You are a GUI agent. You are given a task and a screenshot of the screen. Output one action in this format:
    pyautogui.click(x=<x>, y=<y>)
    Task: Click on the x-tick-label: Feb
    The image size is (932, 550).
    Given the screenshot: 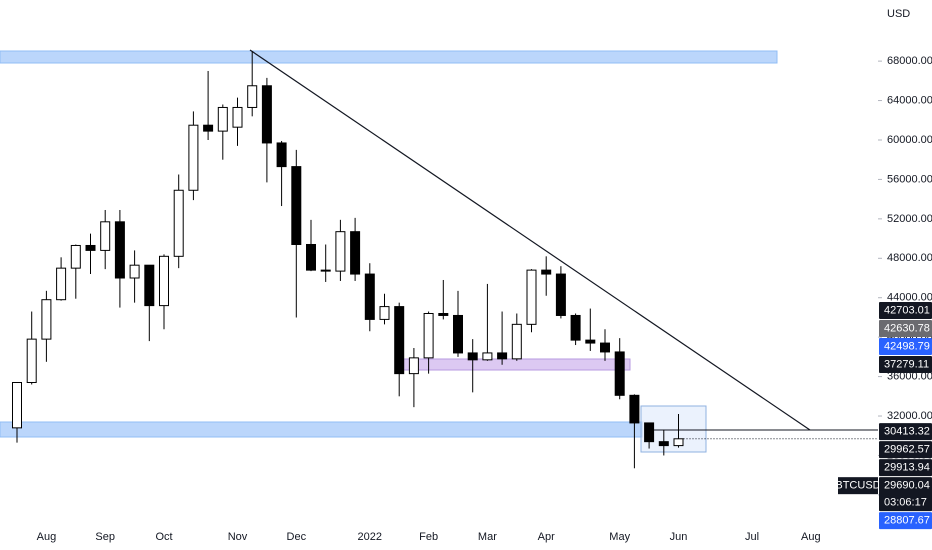 What is the action you would take?
    pyautogui.click(x=428, y=537)
    